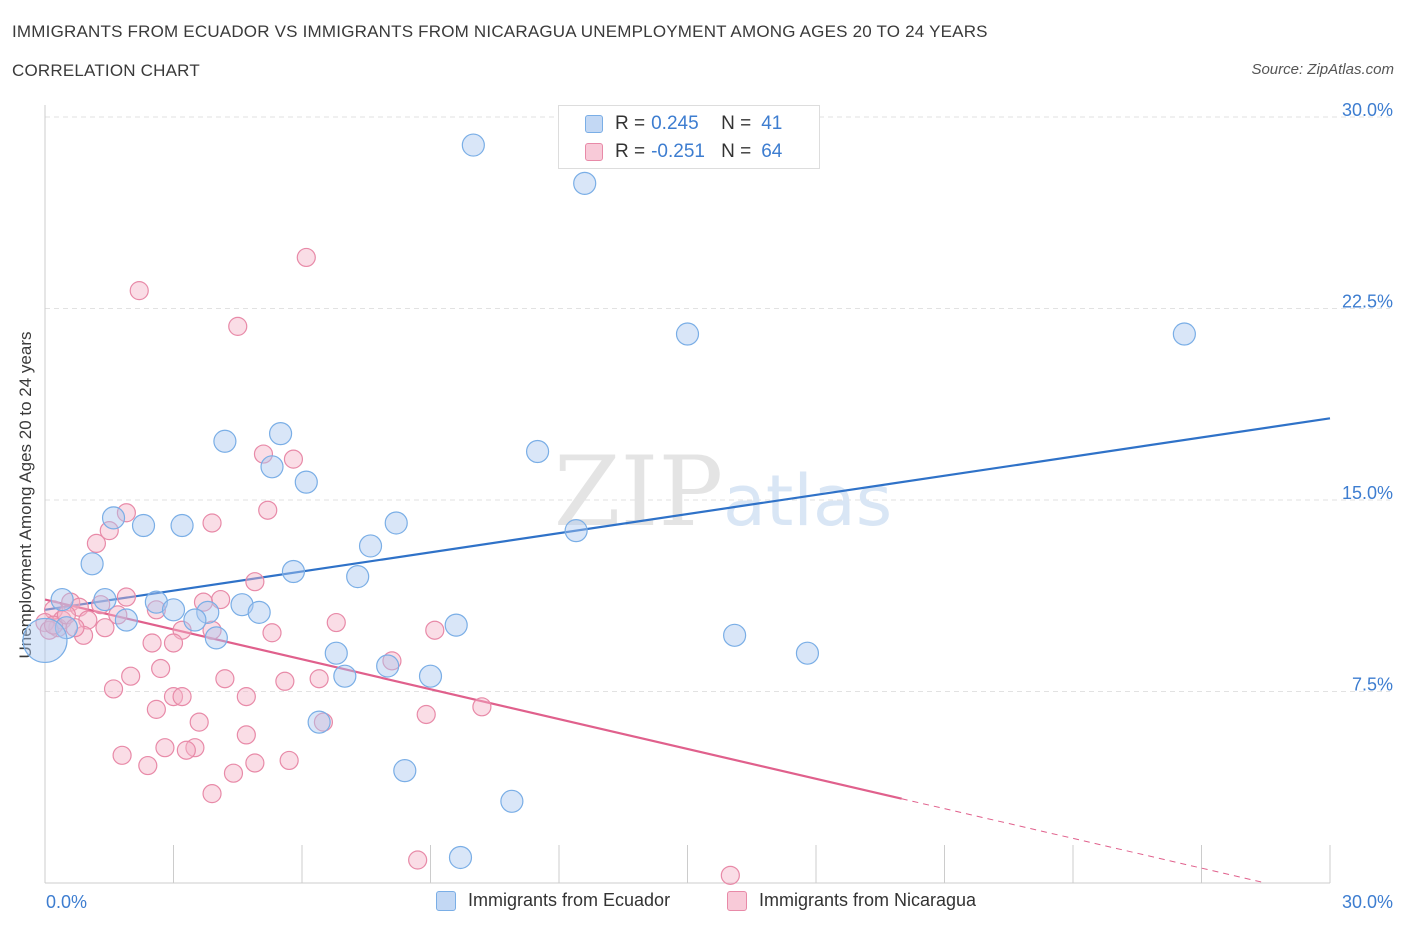  Describe the element at coordinates (675, 123) in the screenshot. I see `r-value-ecuador: 0.245` at that location.